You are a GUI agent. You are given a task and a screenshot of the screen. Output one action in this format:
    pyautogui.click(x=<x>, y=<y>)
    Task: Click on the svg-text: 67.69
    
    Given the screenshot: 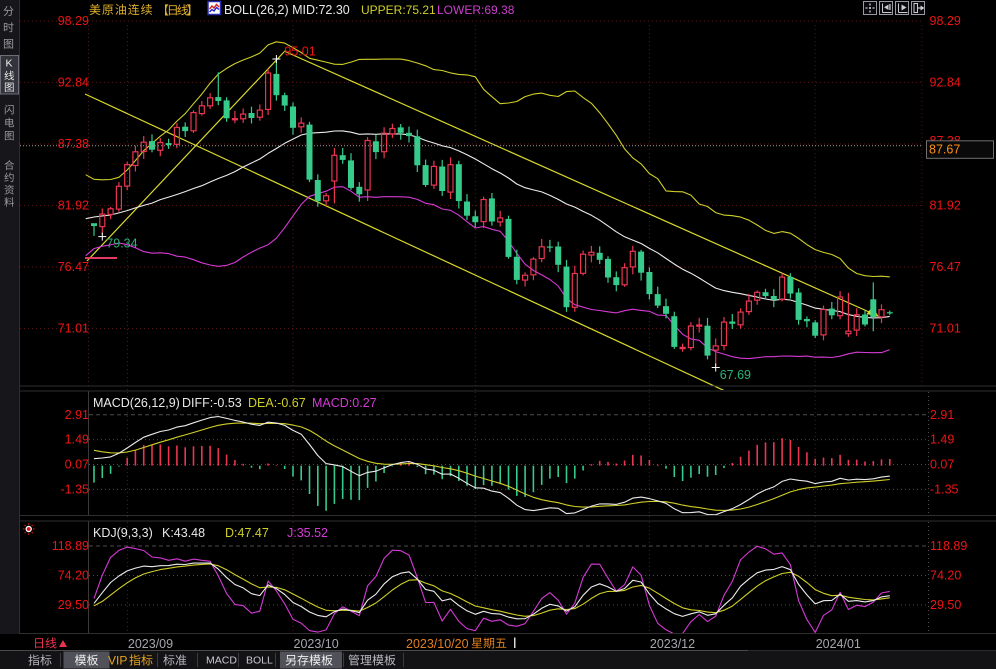 What is the action you would take?
    pyautogui.click(x=735, y=375)
    